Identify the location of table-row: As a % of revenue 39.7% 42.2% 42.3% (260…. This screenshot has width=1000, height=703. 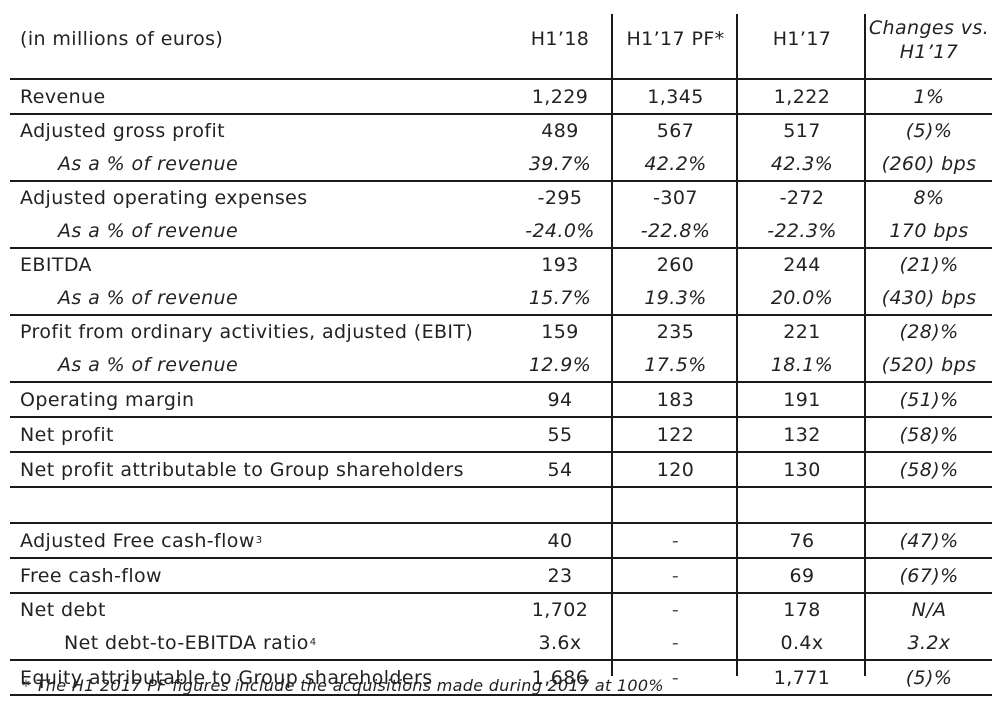
(501, 164).